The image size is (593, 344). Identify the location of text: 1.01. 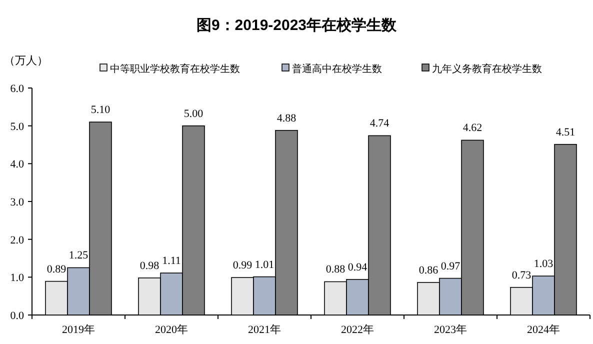
(264, 264).